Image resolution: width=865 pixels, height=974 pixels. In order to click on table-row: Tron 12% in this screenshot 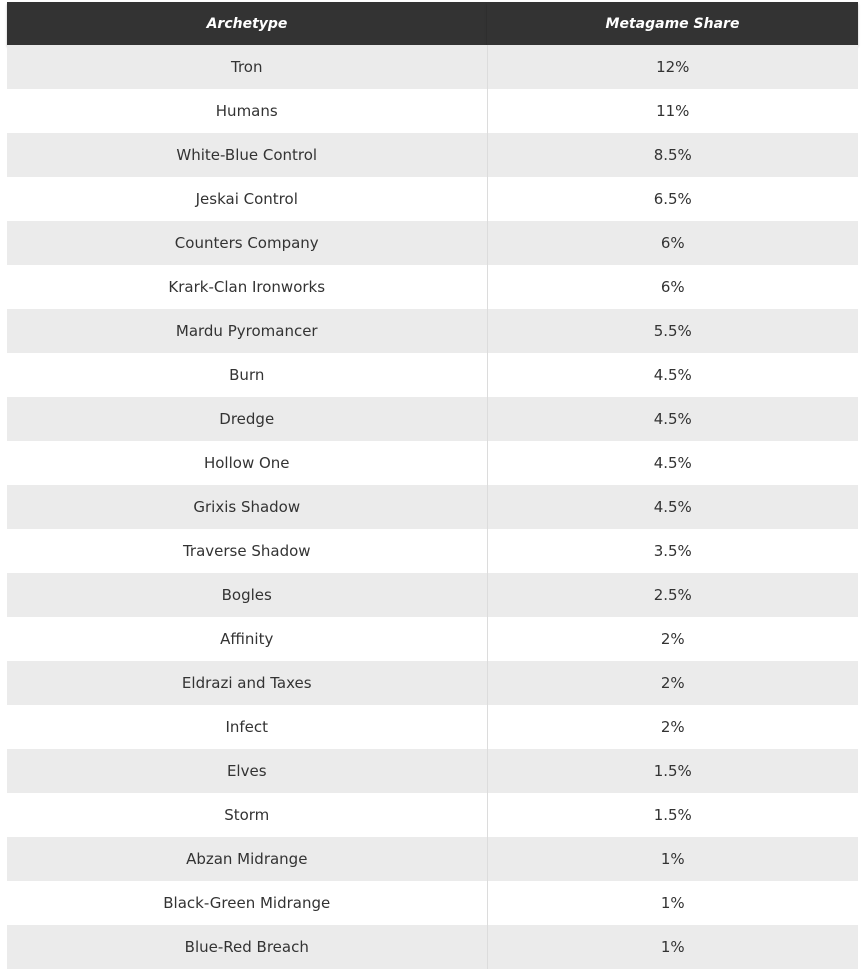, I will do `click(432, 67)`.